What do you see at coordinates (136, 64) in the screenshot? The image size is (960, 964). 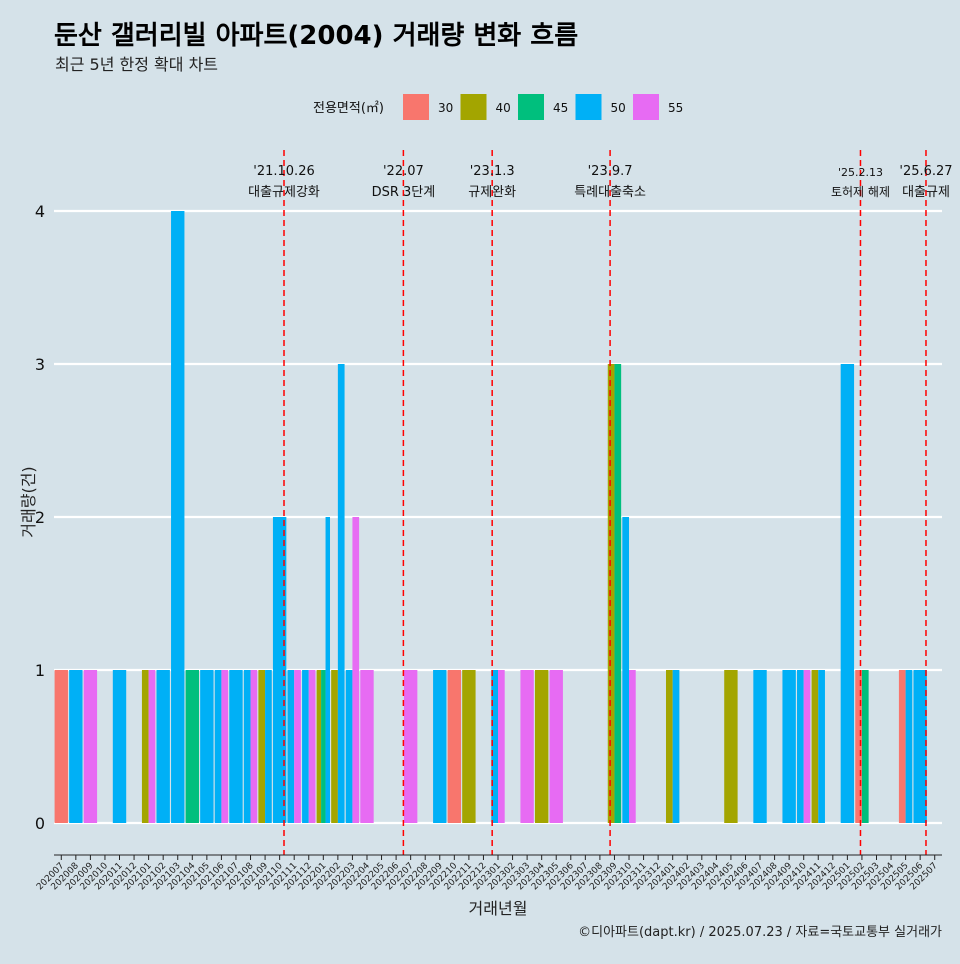 I see `chart-subtitle: 최근 5년 한정 확대 차트` at bounding box center [136, 64].